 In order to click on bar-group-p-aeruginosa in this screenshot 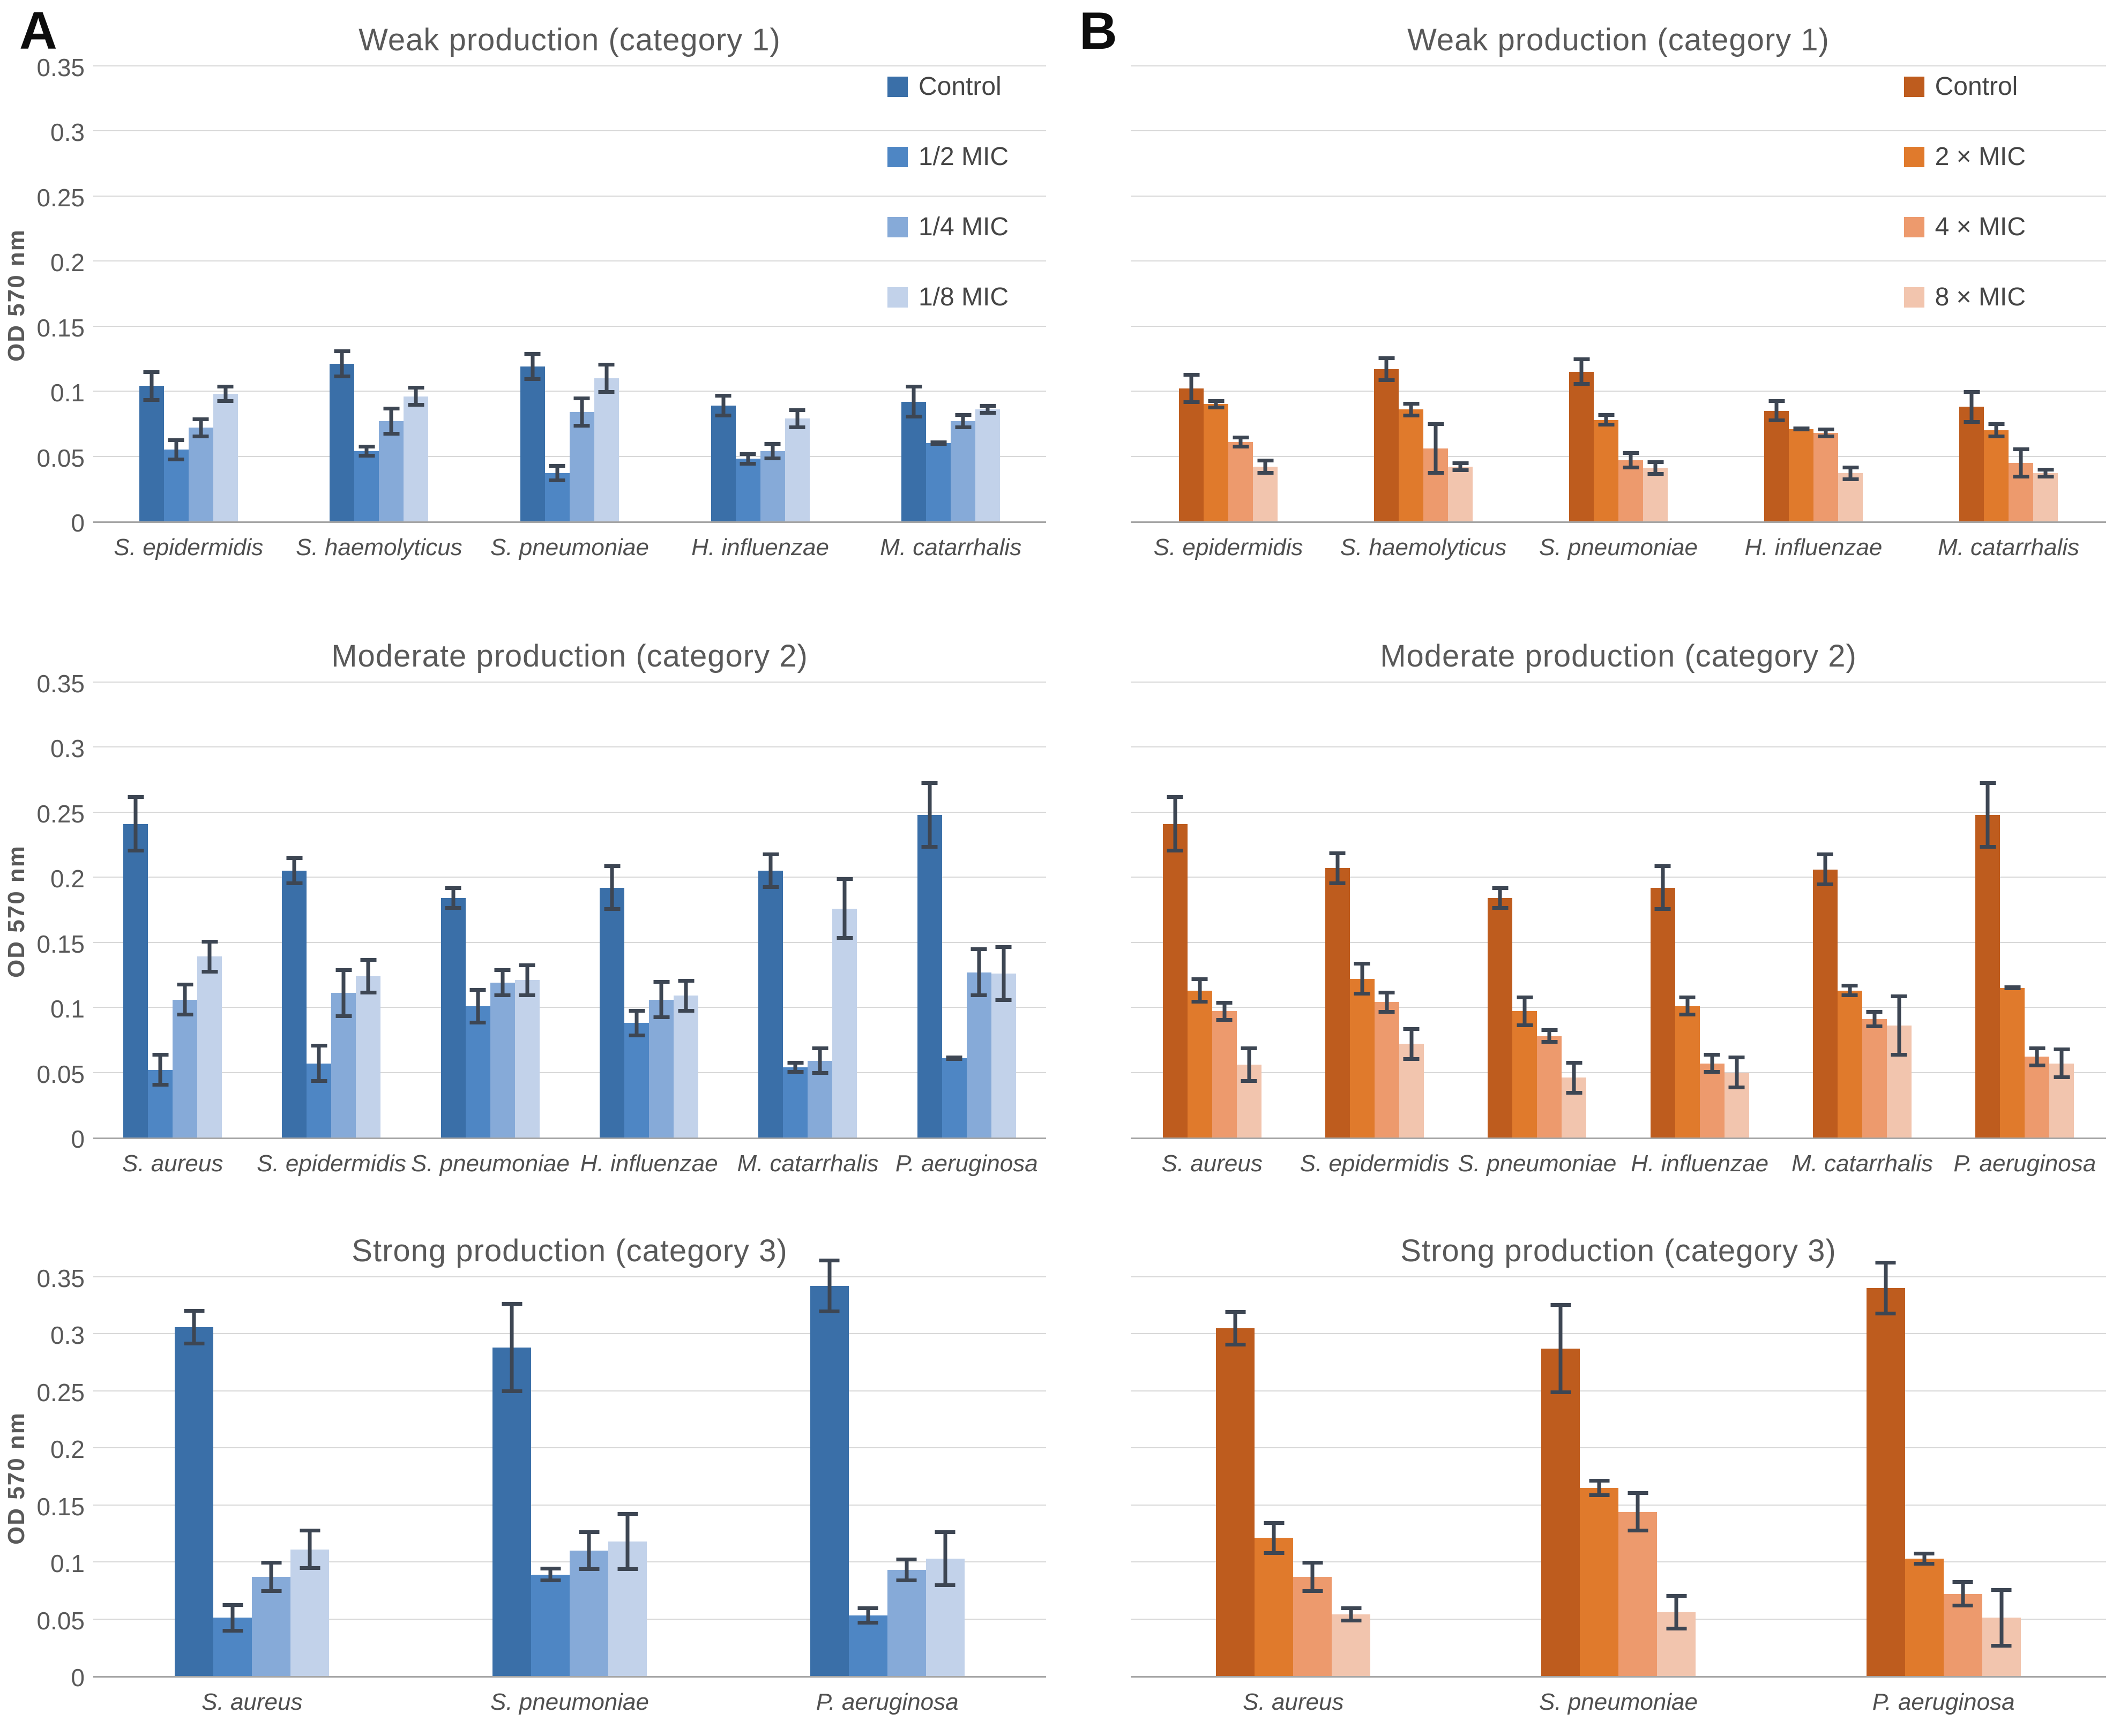, I will do `click(887, 1467)`.